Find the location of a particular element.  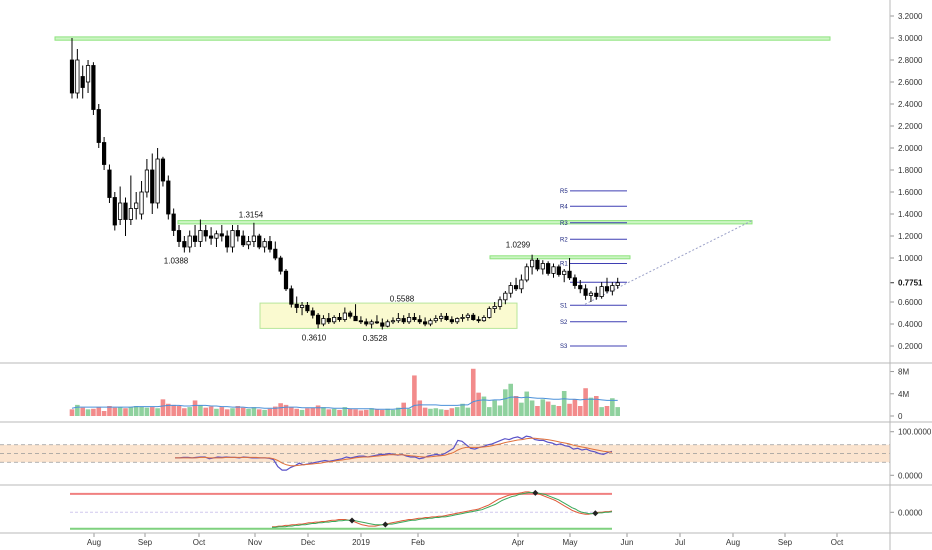

trend-line is located at coordinates (668, 262).